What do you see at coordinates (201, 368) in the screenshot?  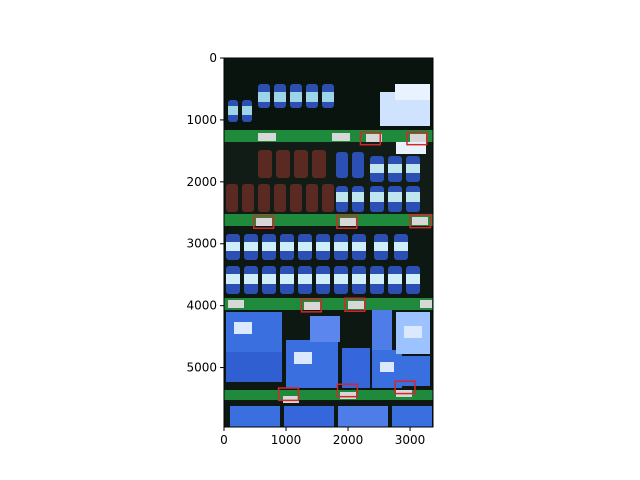 I see `y-tick-label: 5000` at bounding box center [201, 368].